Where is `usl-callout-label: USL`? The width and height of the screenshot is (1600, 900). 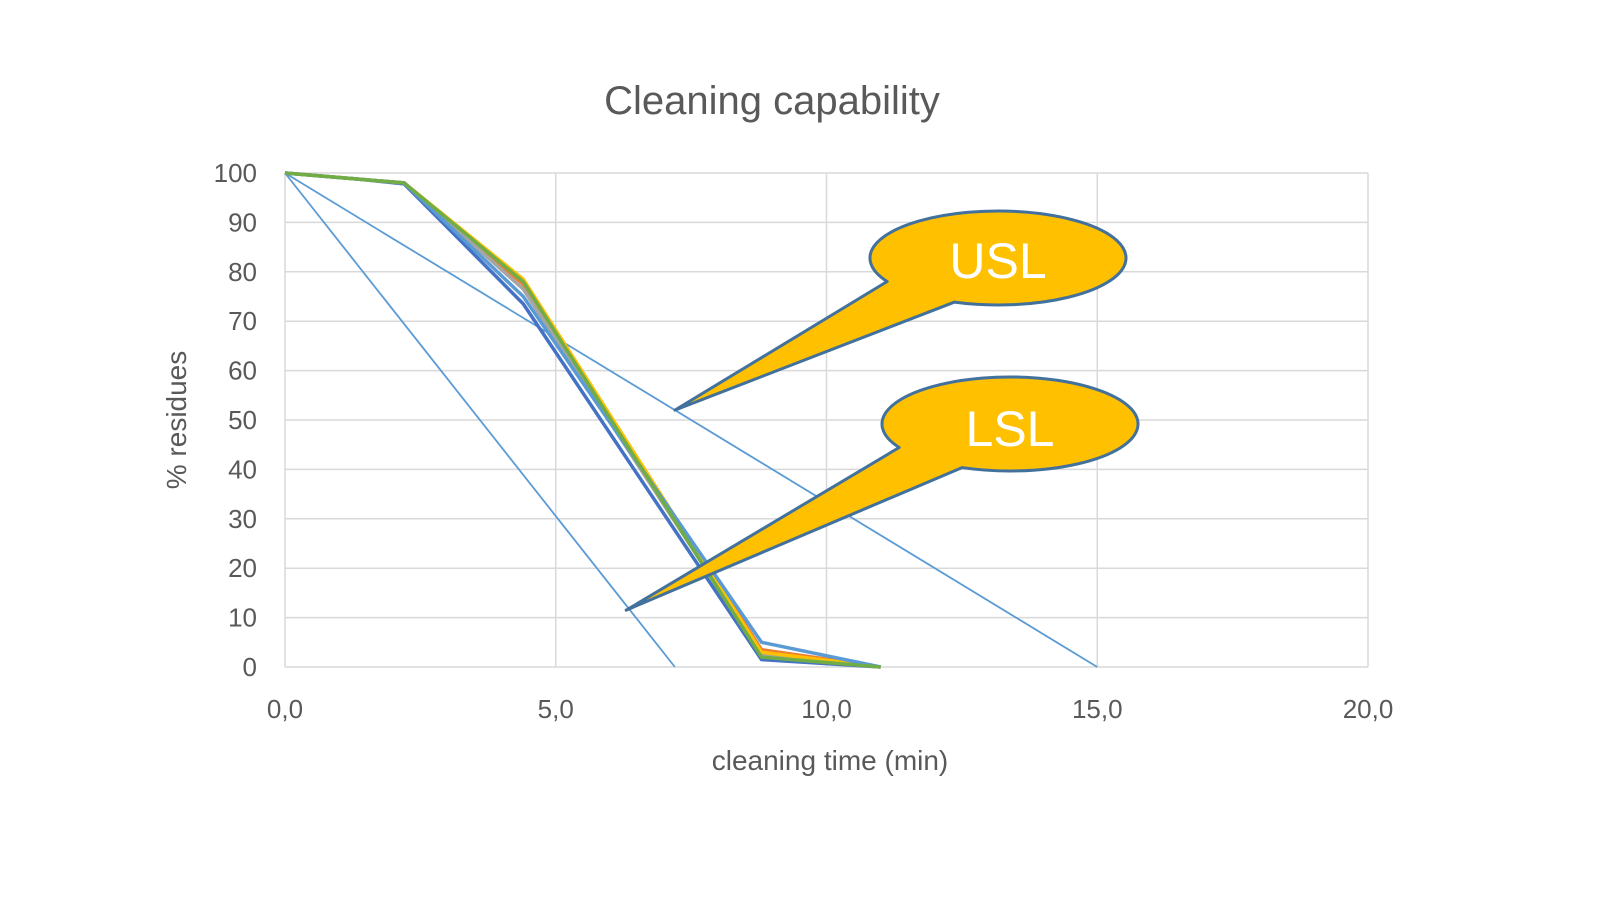
usl-callout-label: USL is located at coordinates (997, 261).